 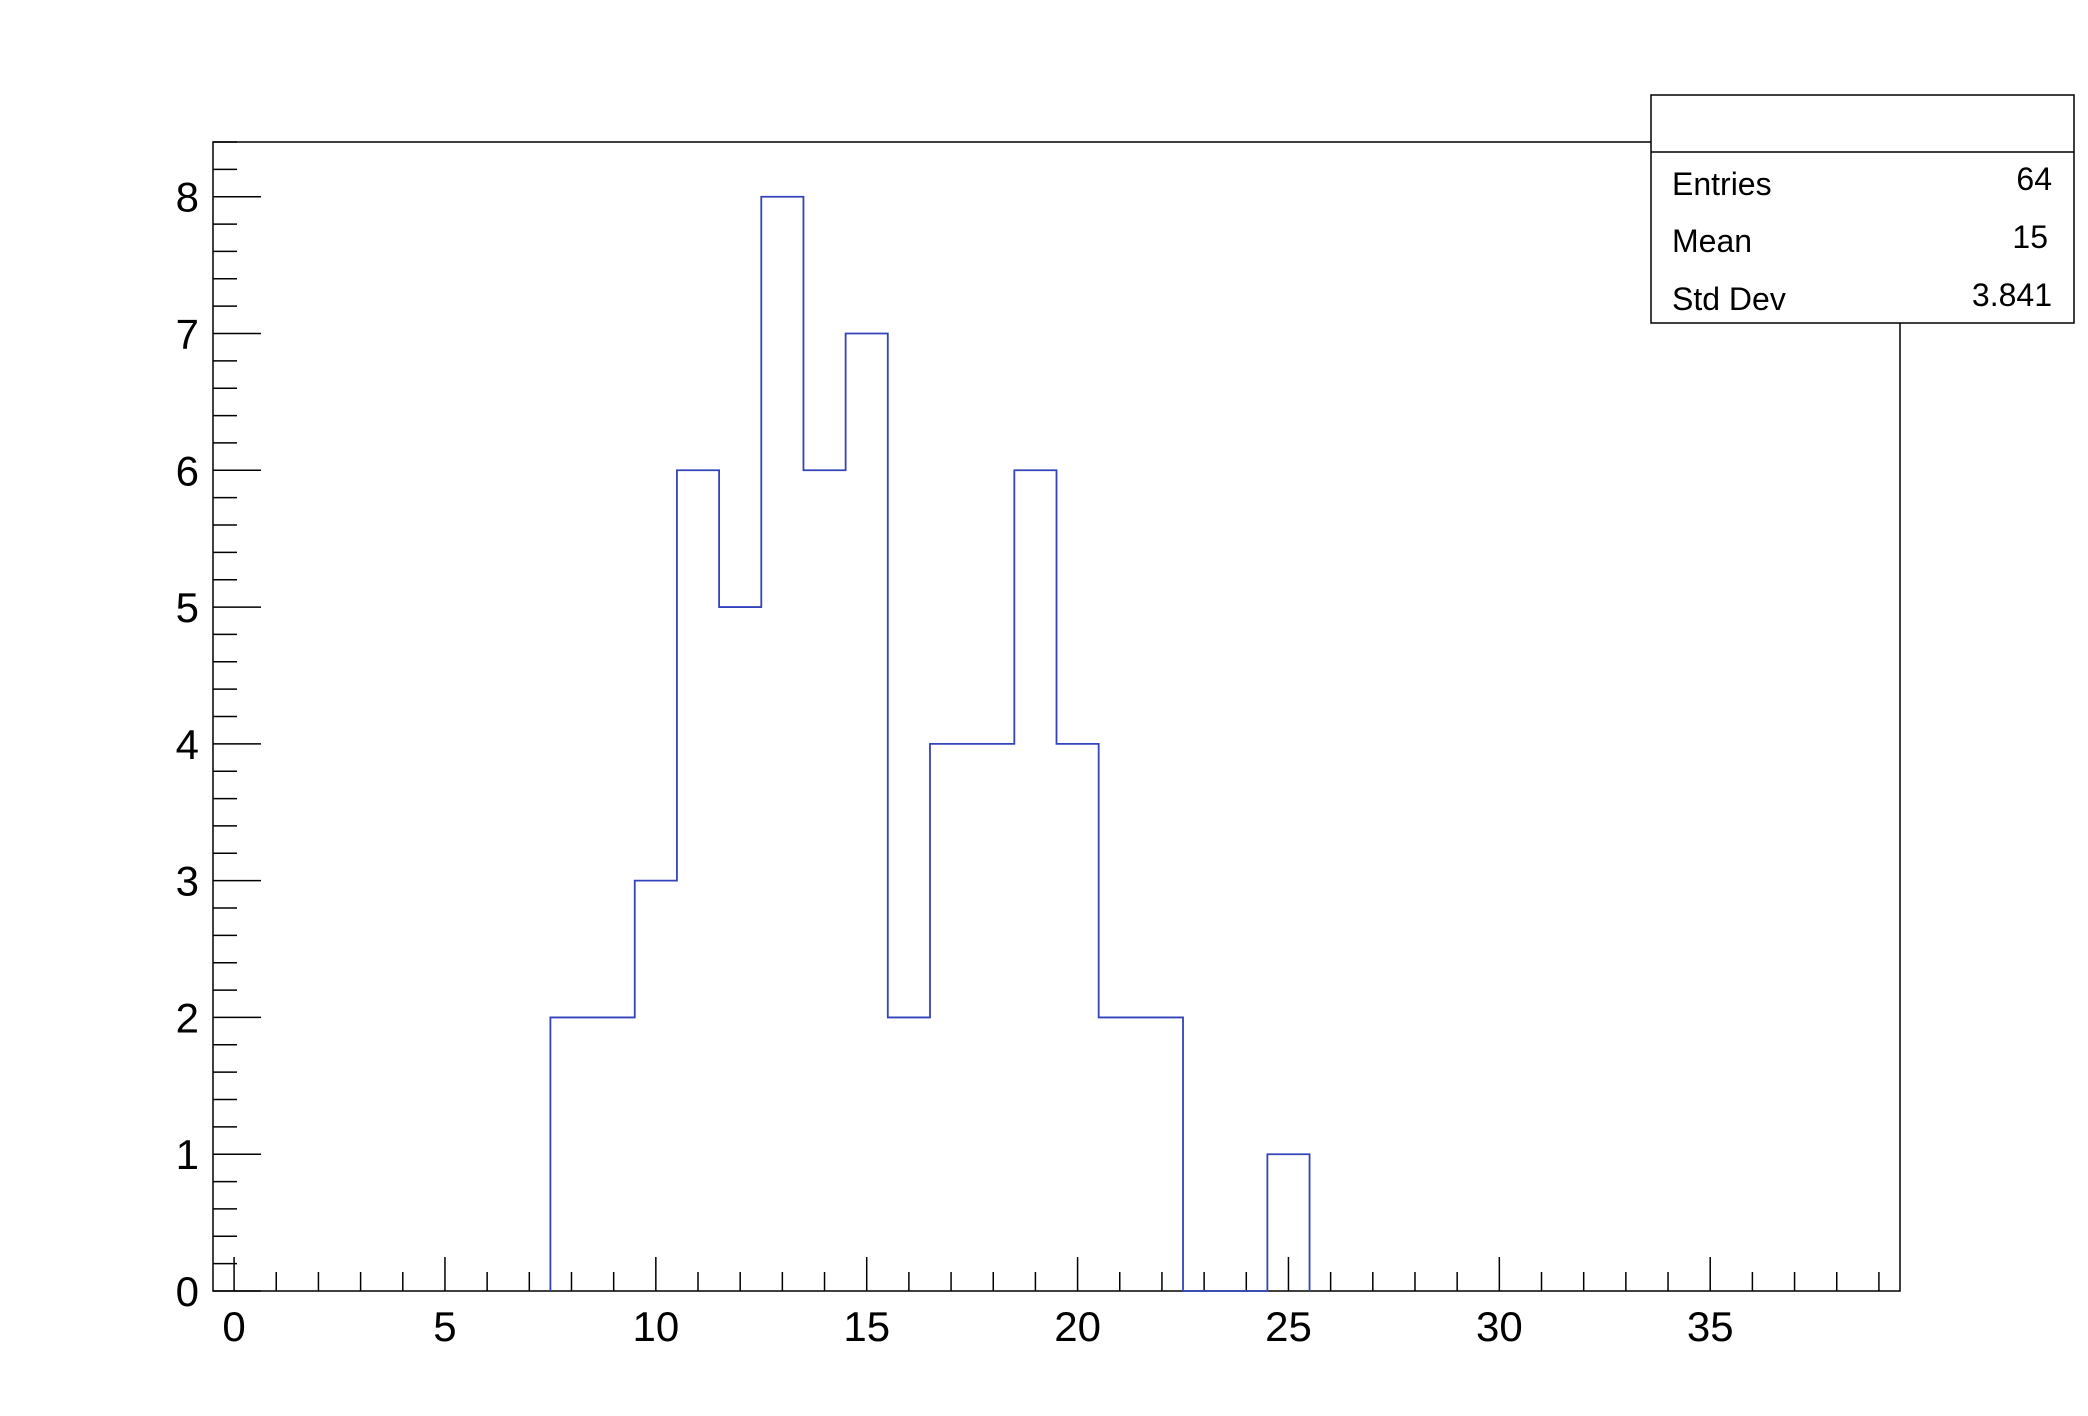 I want to click on x-tick-label: 5, so click(x=444, y=1326).